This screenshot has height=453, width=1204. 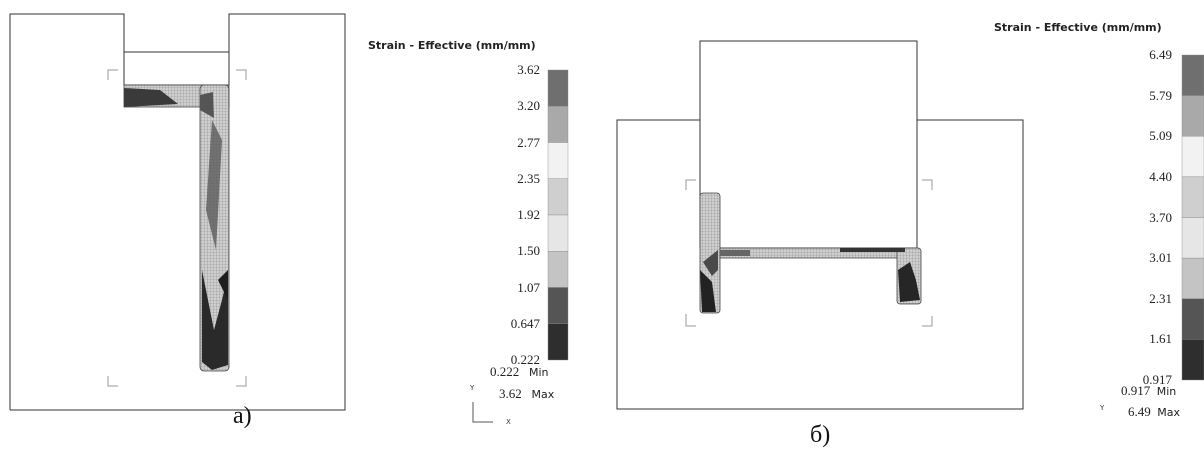 I want to click on legend-a-tick-label: 1.07, so click(x=528, y=287).